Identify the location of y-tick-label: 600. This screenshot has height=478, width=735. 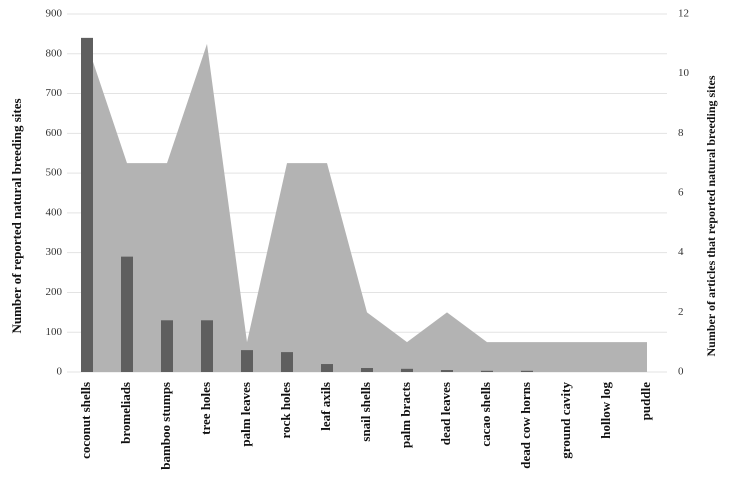
(54, 133).